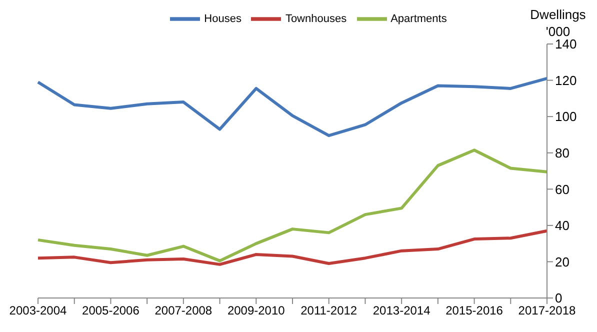 This screenshot has width=597, height=332. What do you see at coordinates (566, 116) in the screenshot?
I see `y-tick-label: 100` at bounding box center [566, 116].